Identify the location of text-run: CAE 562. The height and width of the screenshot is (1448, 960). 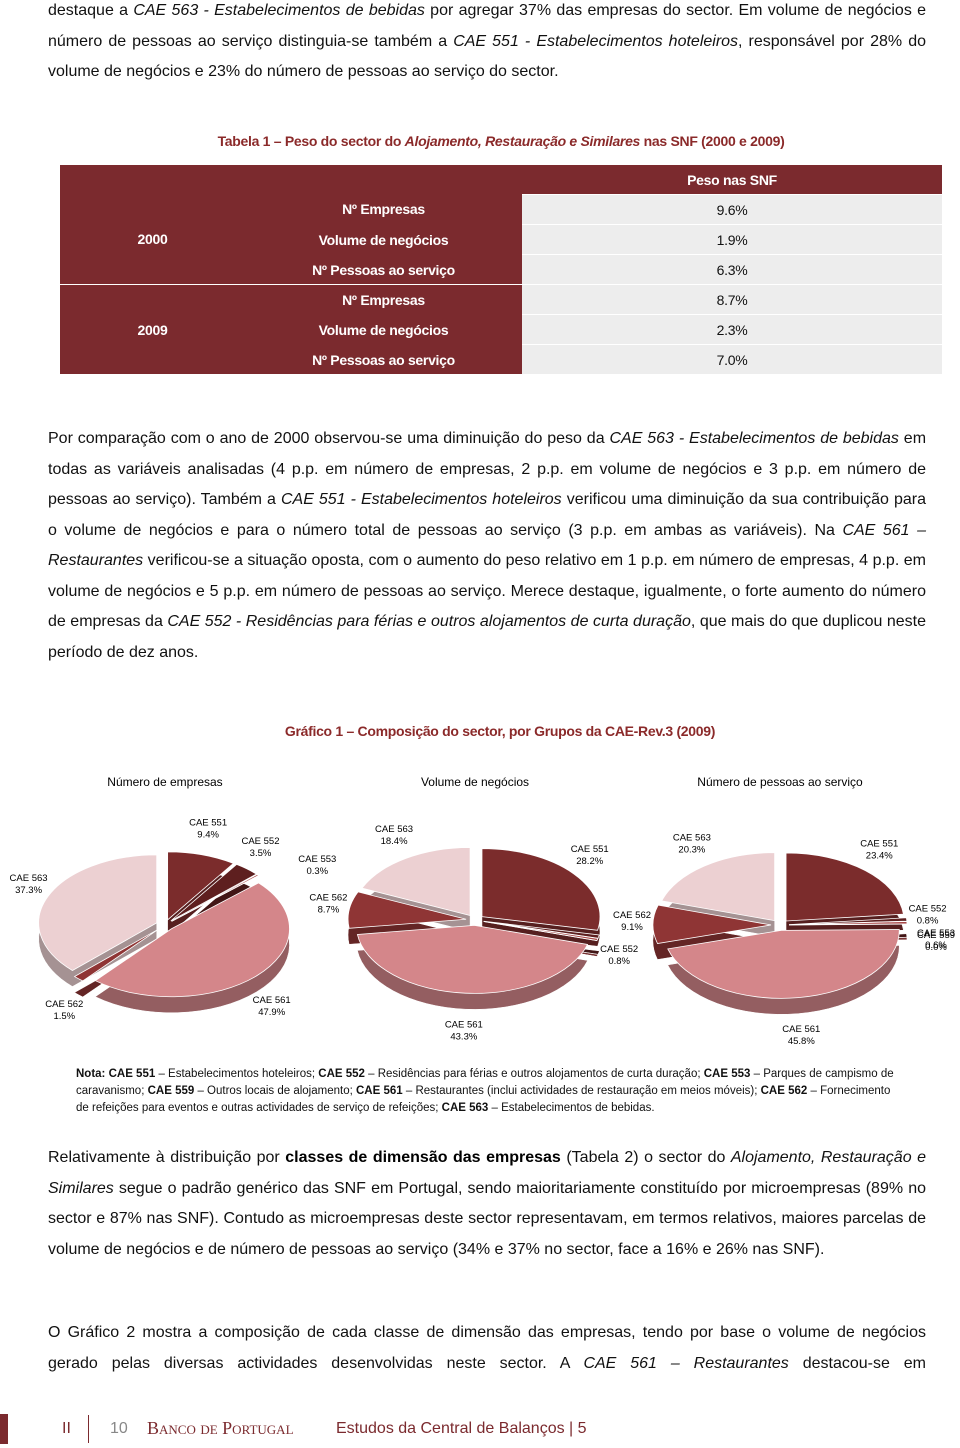
(784, 1091).